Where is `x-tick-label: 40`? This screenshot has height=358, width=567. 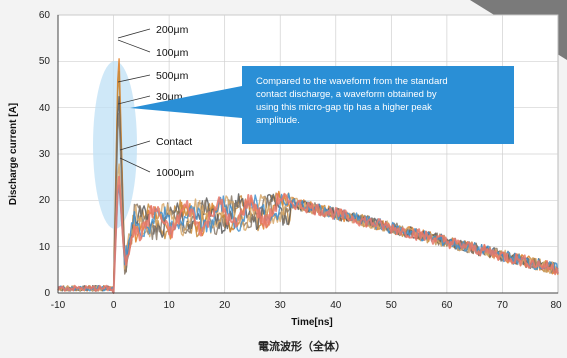 x-tick-label: 40 is located at coordinates (336, 305).